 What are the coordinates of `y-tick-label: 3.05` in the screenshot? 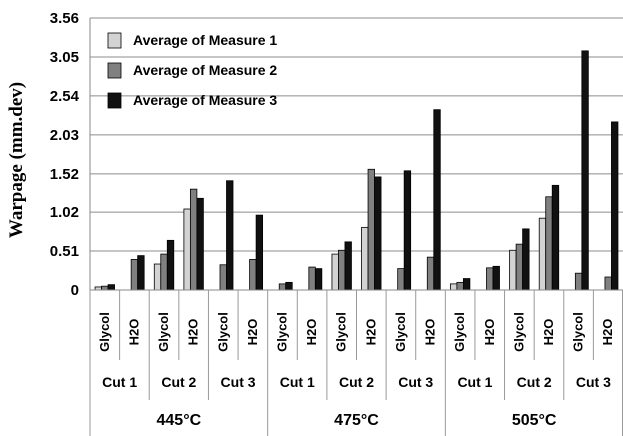 It's located at (64, 57).